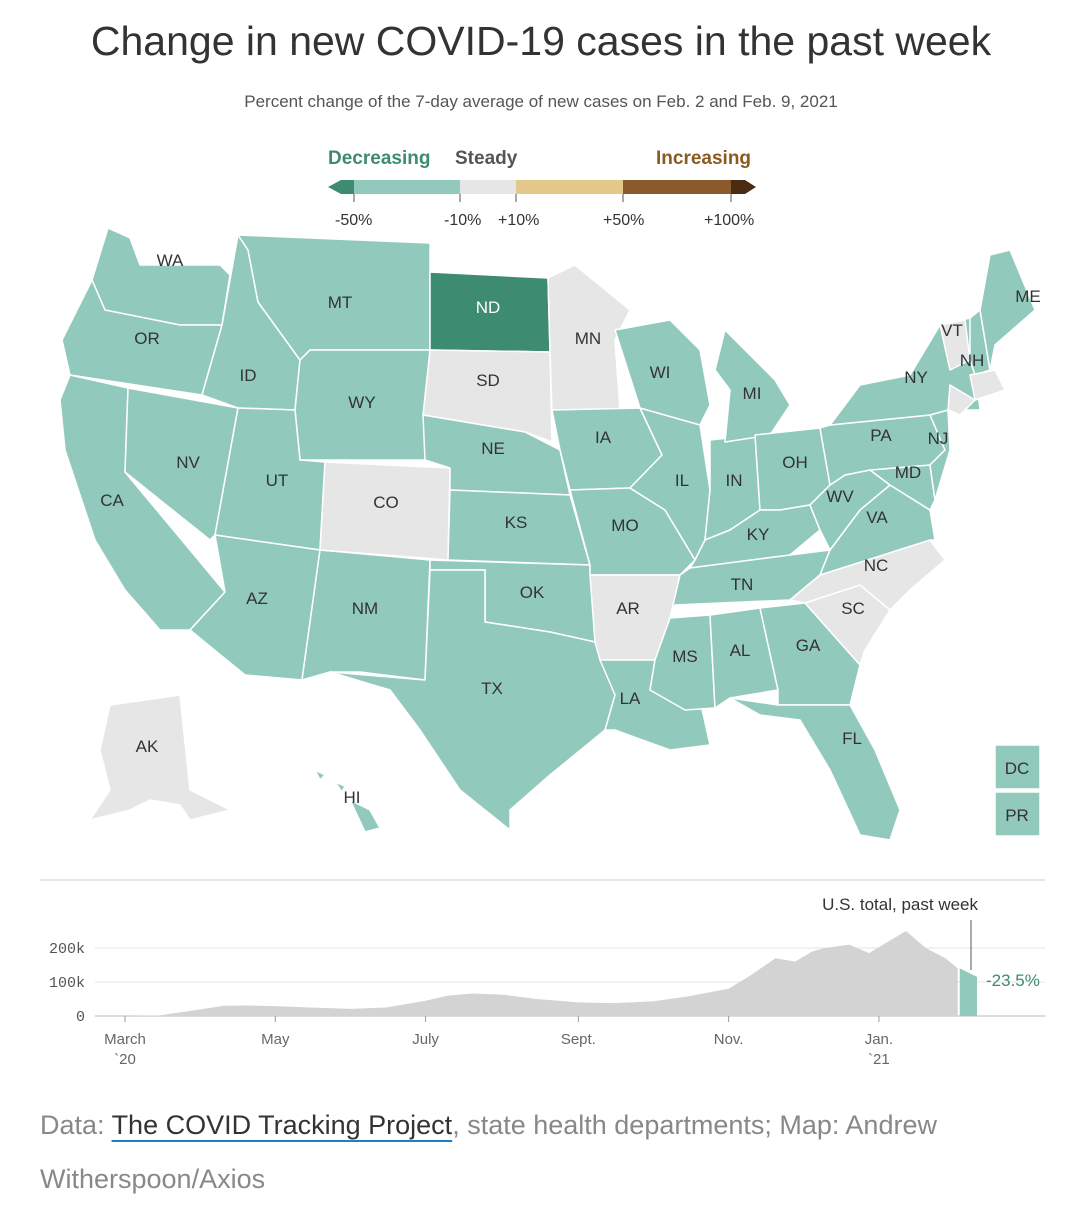  I want to click on state-label-dc: DC, so click(1017, 768).